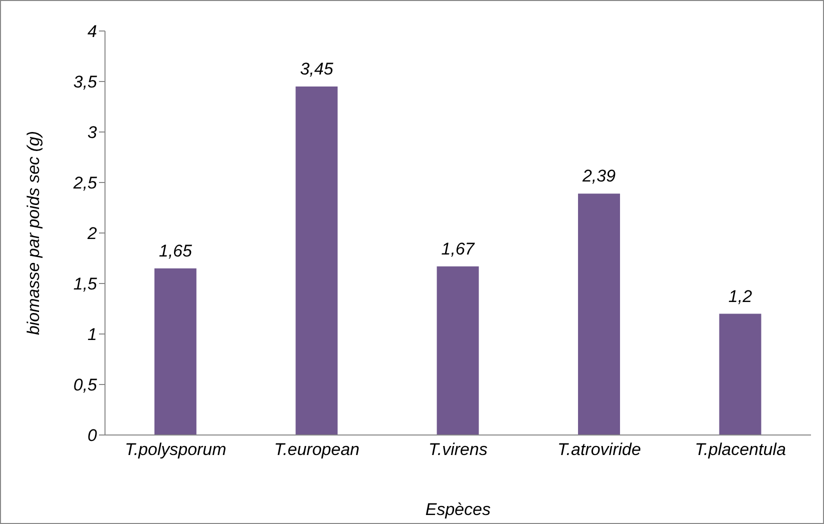 The image size is (824, 524). I want to click on data-label: 1,67, so click(458, 248).